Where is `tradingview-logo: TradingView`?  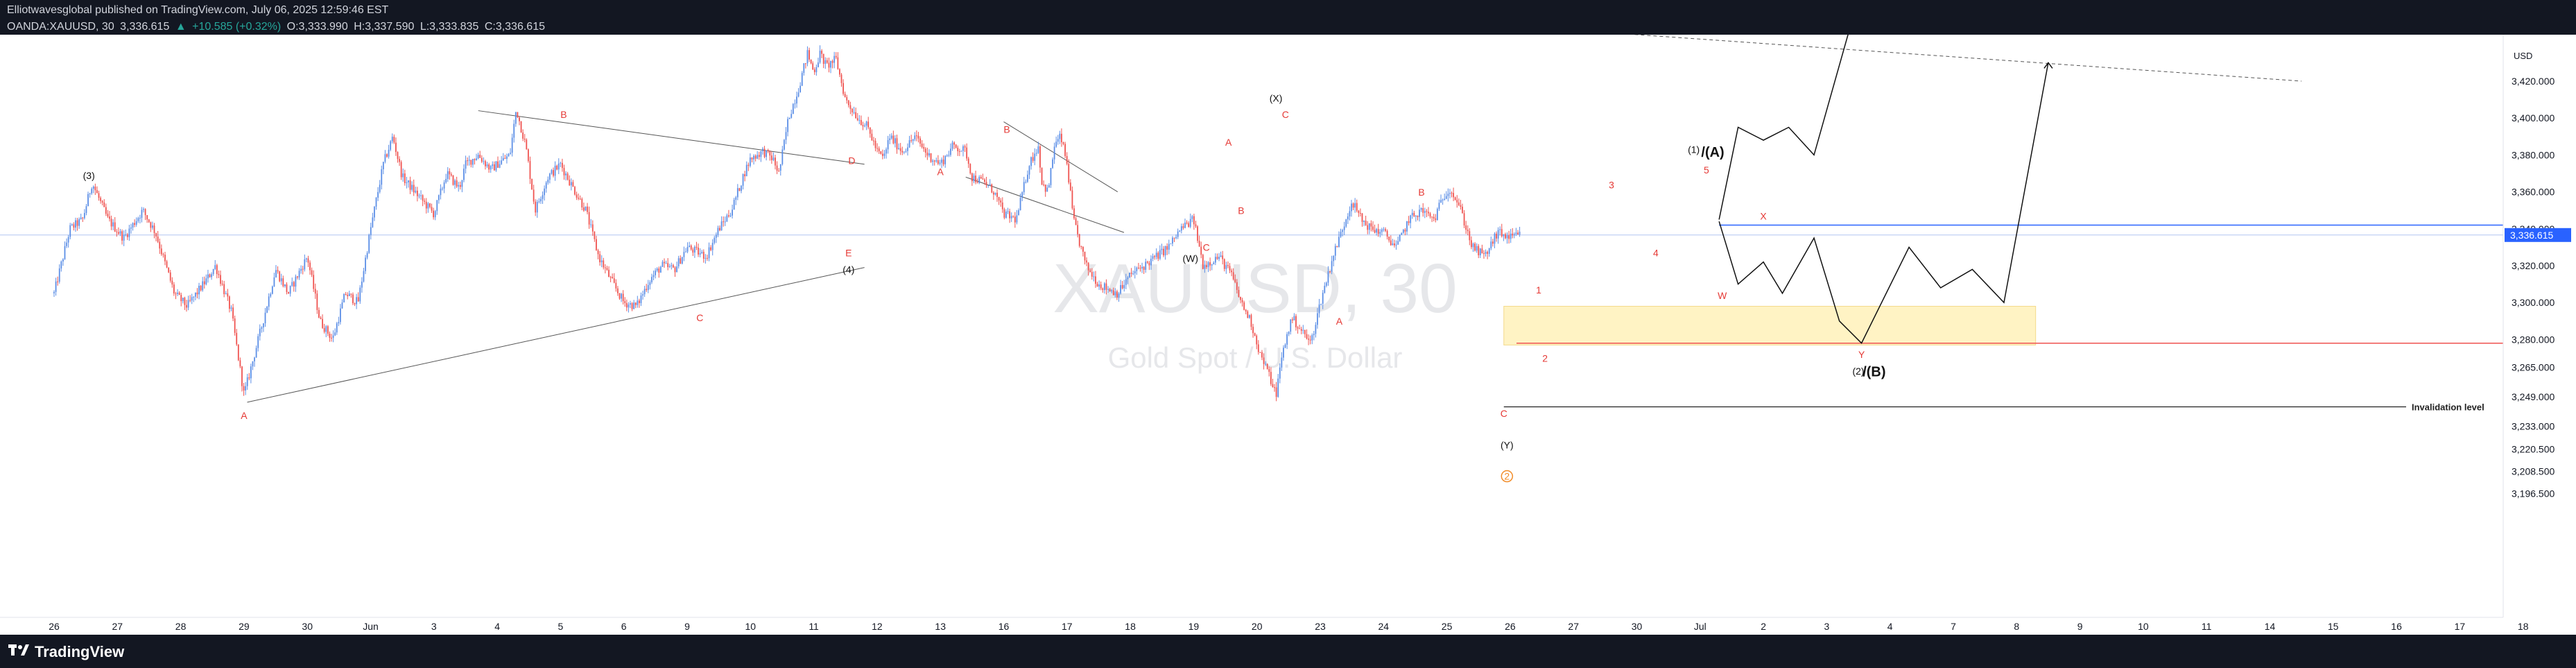 tradingview-logo: TradingView is located at coordinates (66, 652).